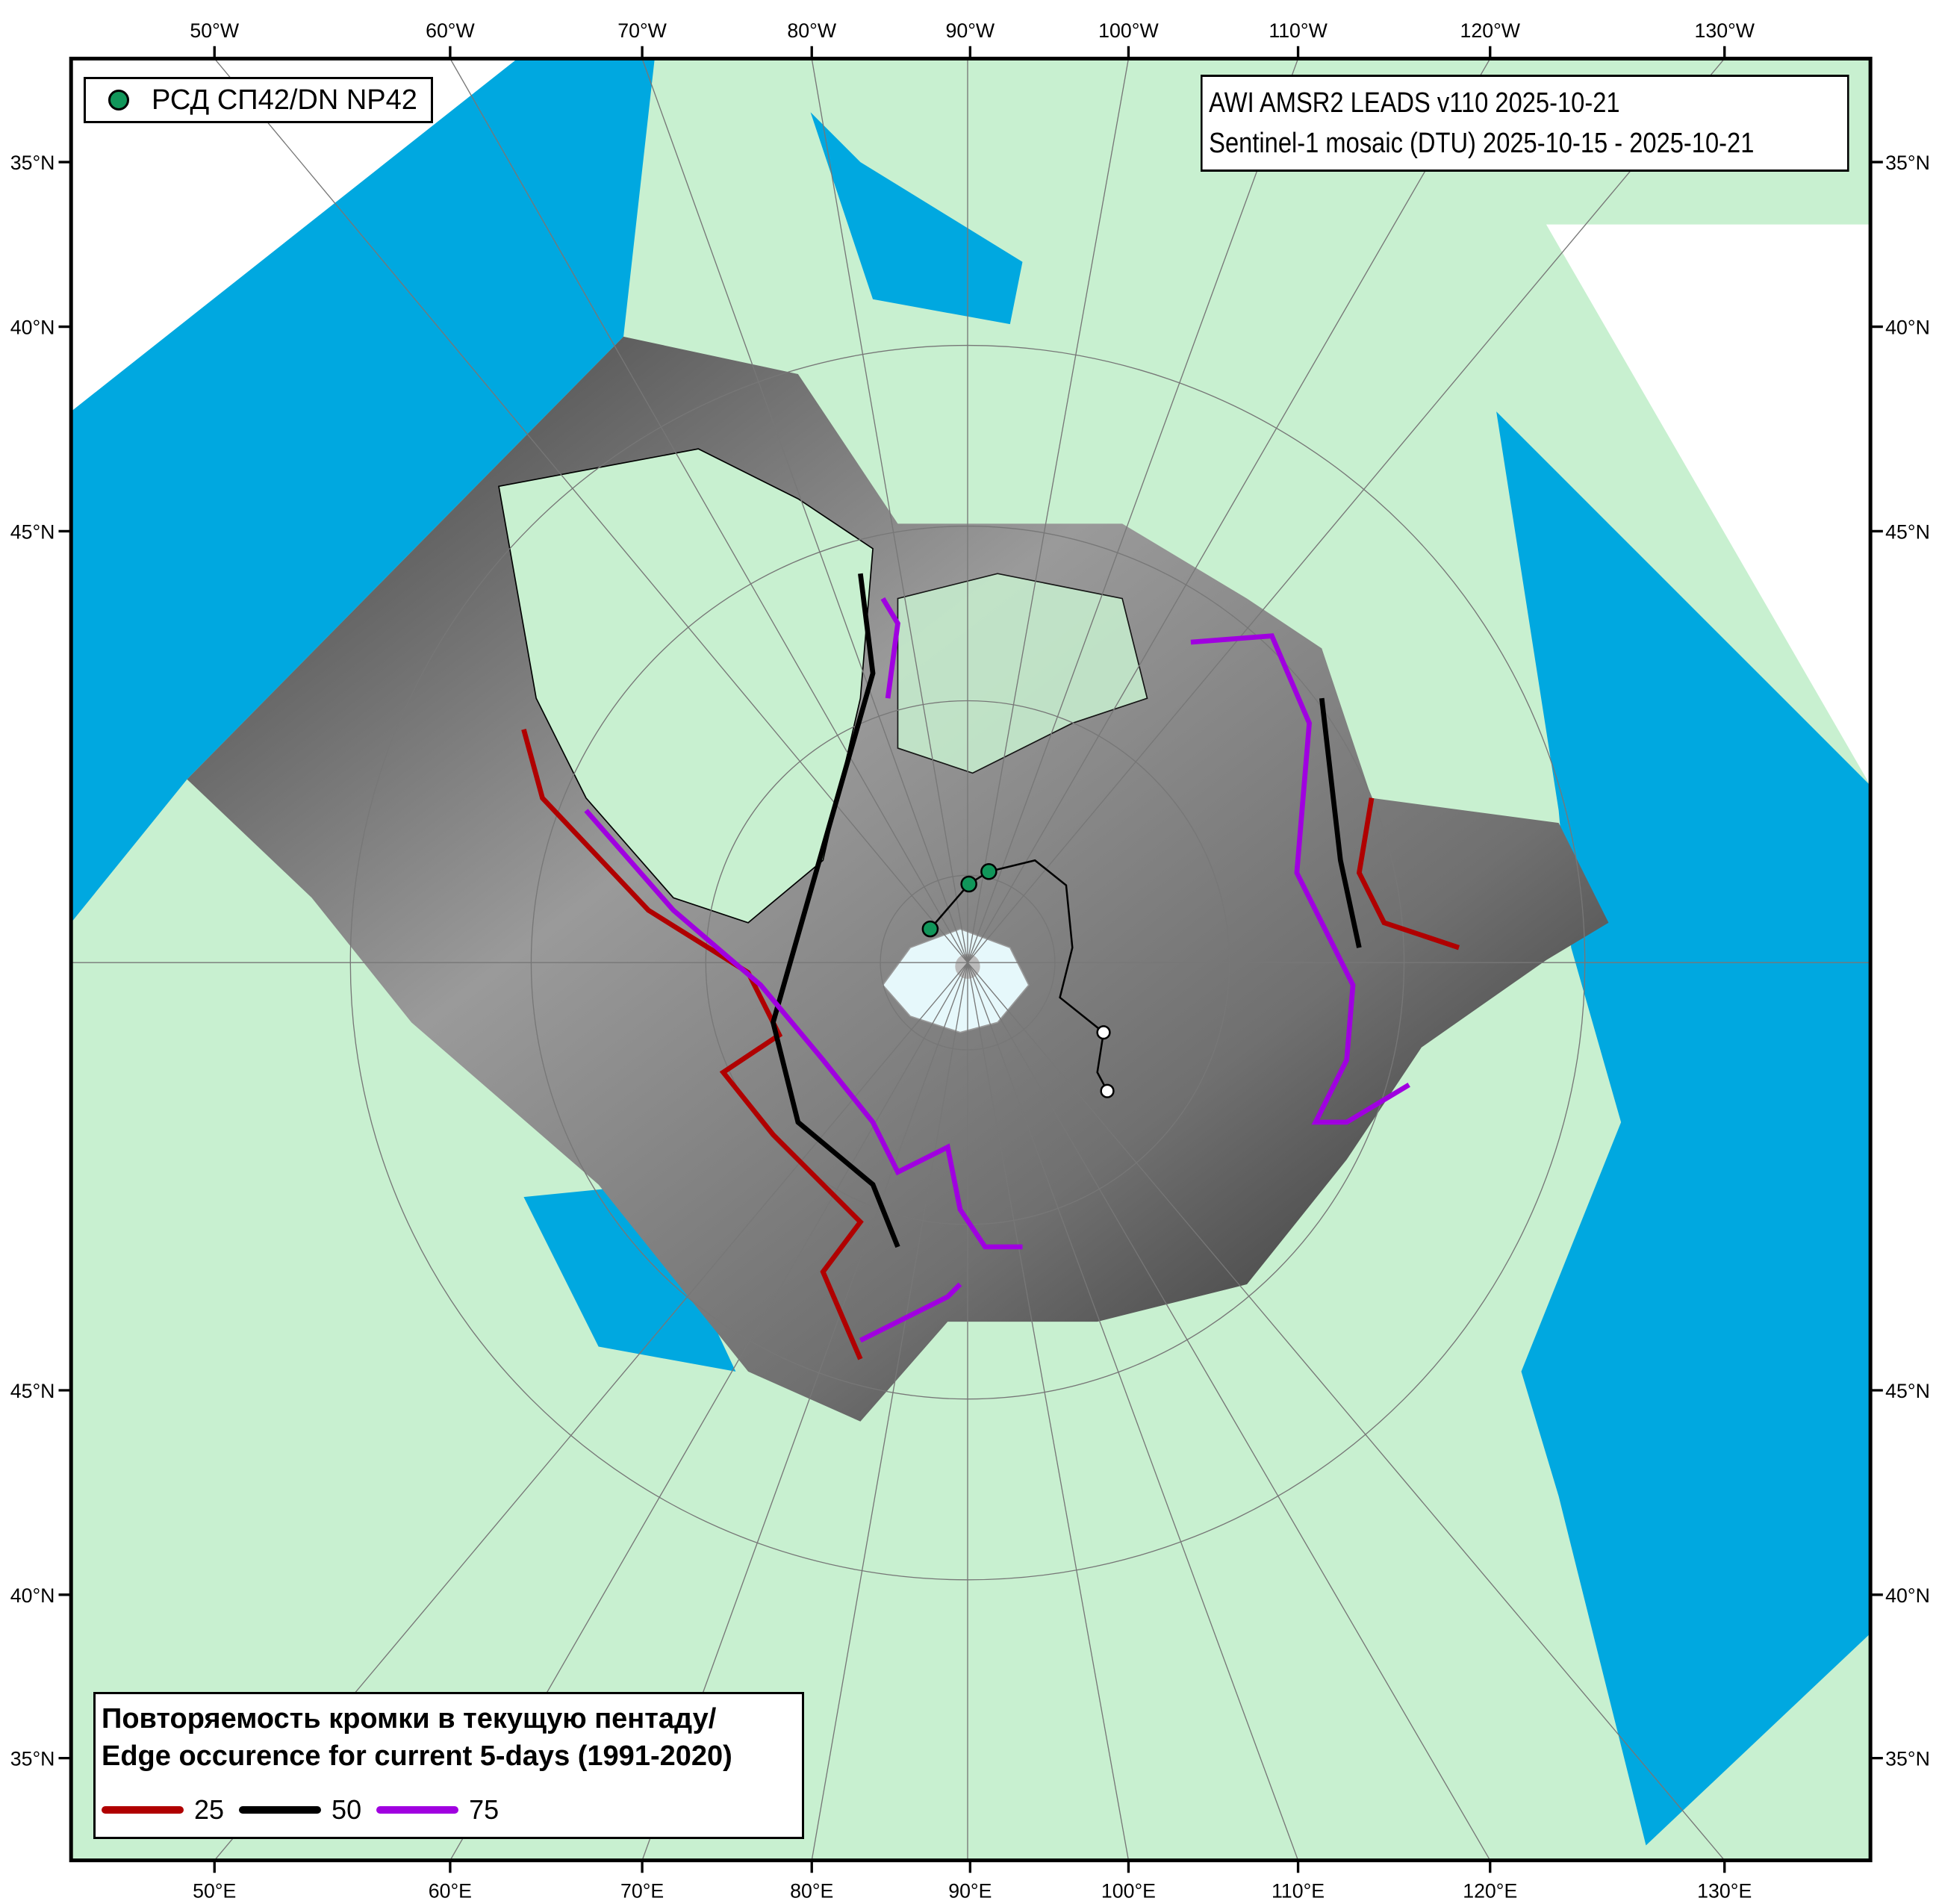 This screenshot has height=1904, width=1939. What do you see at coordinates (642, 30) in the screenshot?
I see `top-tick-label: 70°W` at bounding box center [642, 30].